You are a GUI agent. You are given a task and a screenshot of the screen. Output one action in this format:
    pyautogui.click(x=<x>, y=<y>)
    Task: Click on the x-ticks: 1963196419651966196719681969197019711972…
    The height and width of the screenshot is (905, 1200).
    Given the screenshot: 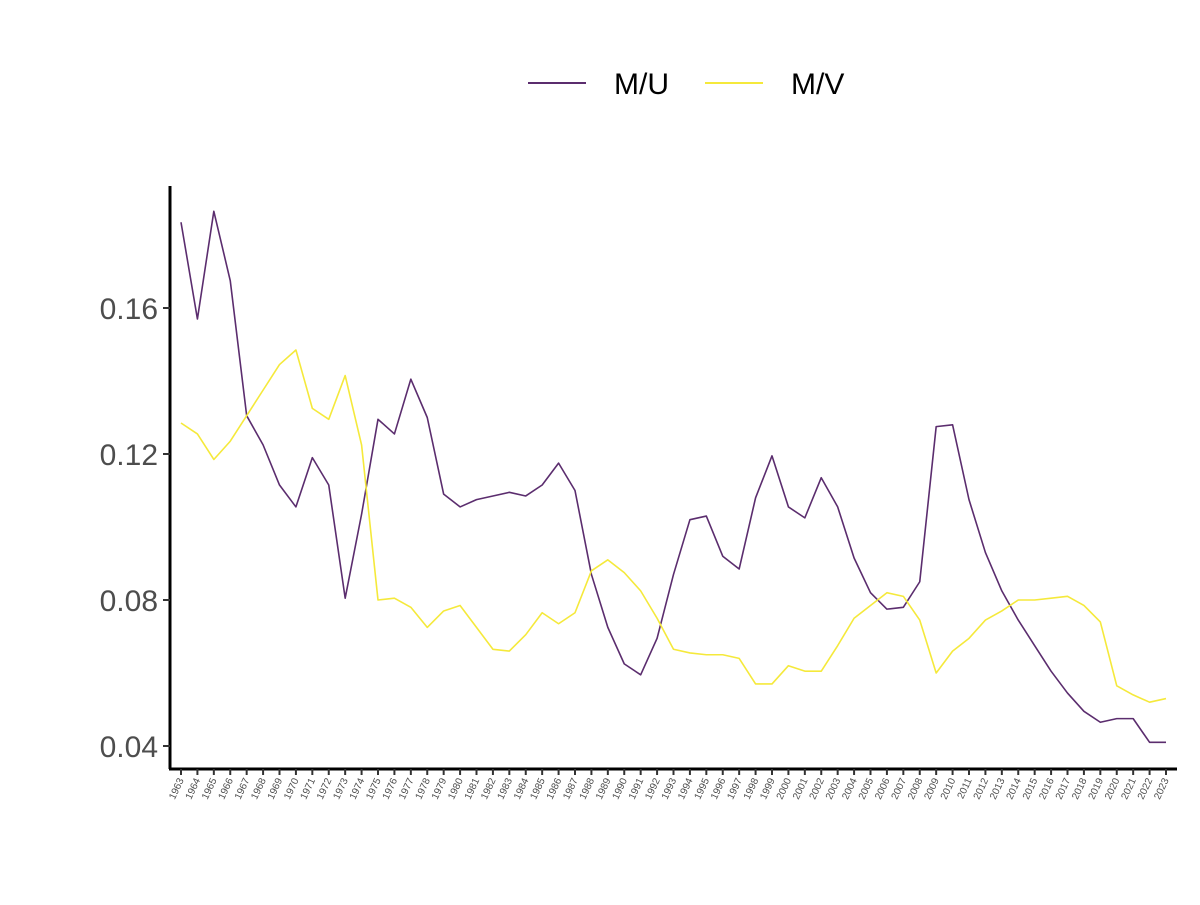 What is the action you would take?
    pyautogui.click(x=669, y=785)
    